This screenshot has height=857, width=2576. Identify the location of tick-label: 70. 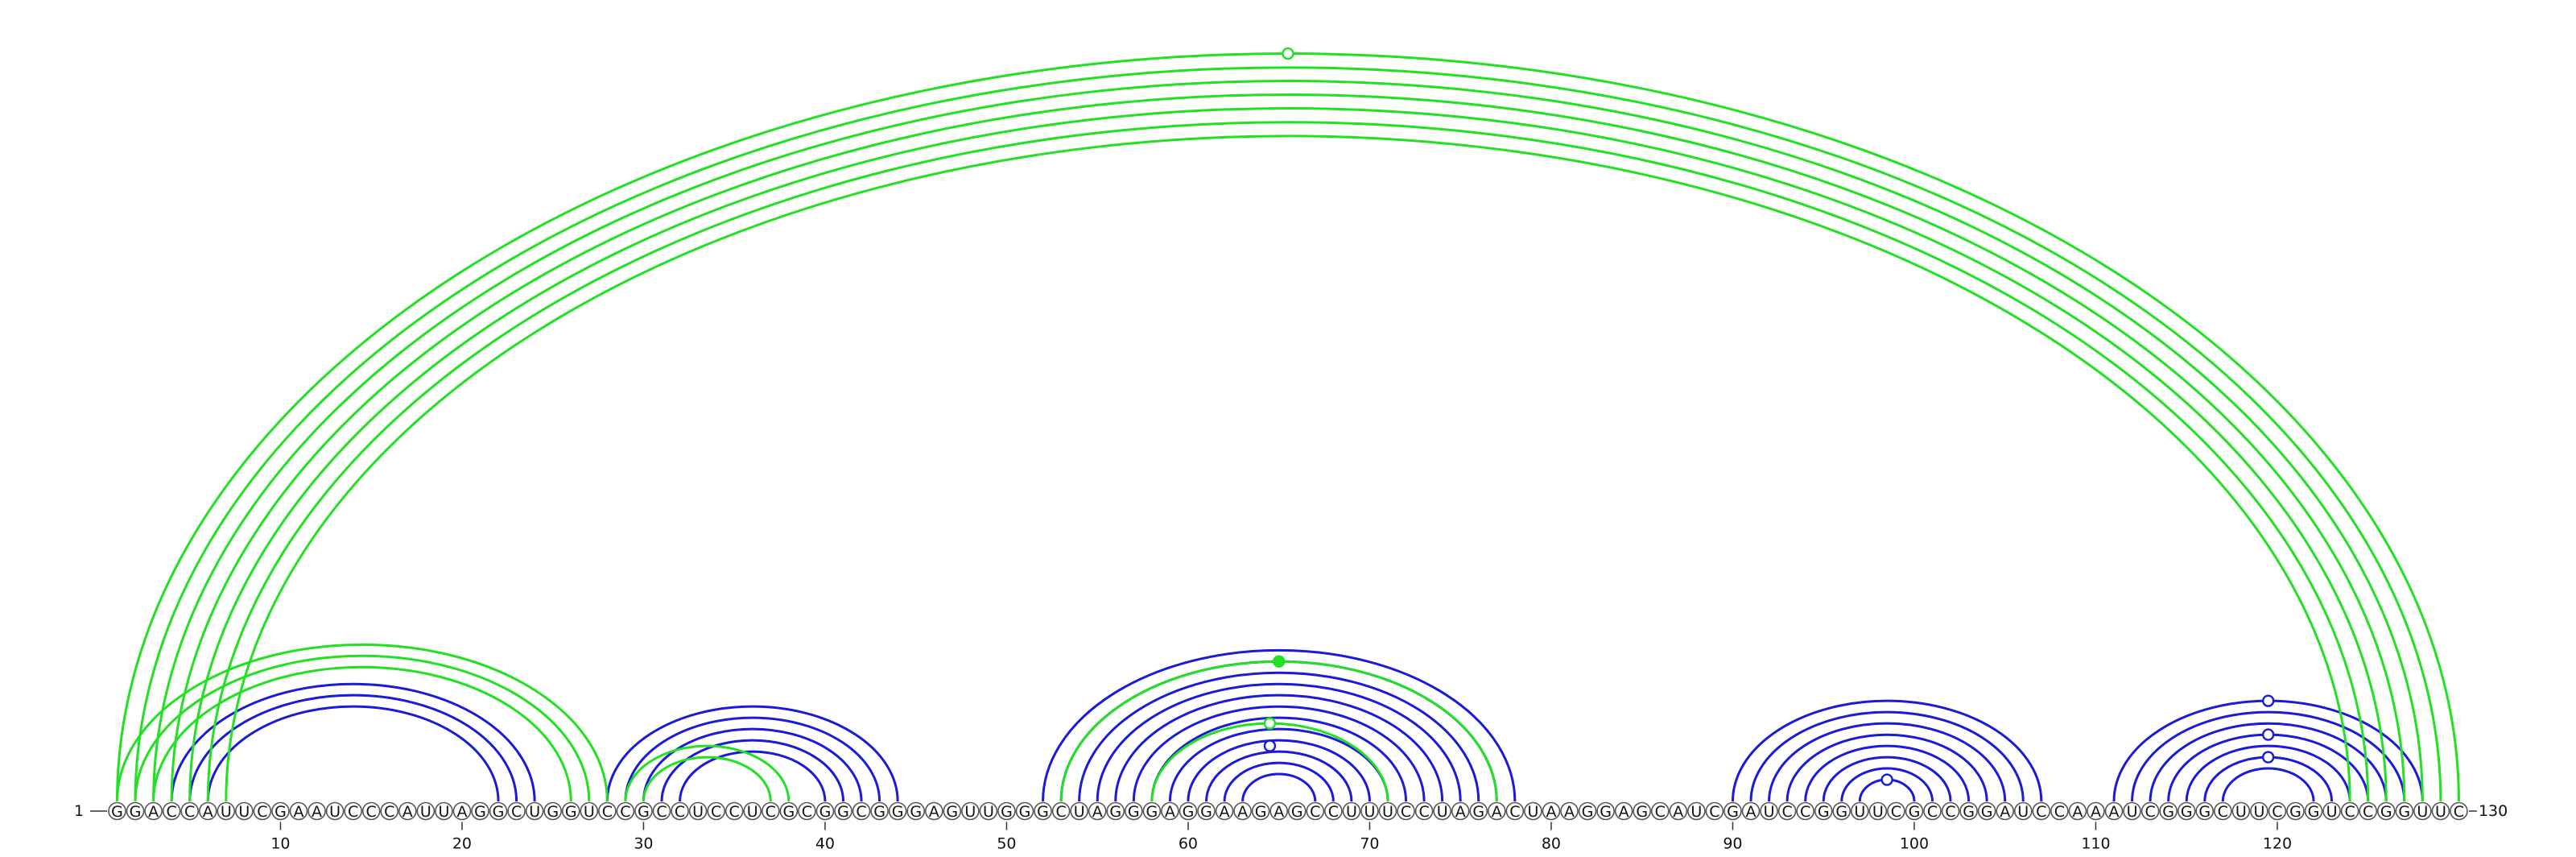
(1369, 844).